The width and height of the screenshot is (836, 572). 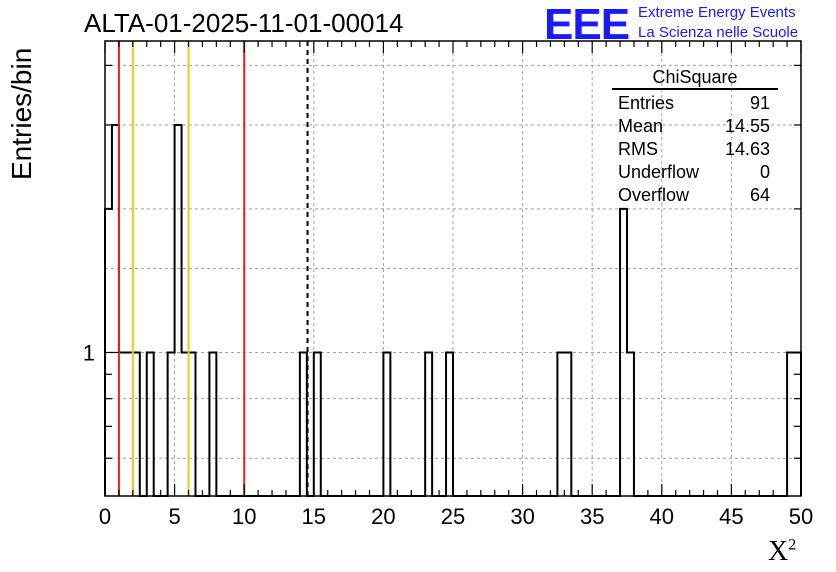 What do you see at coordinates (587, 24) in the screenshot?
I see `eee-logo: EEE` at bounding box center [587, 24].